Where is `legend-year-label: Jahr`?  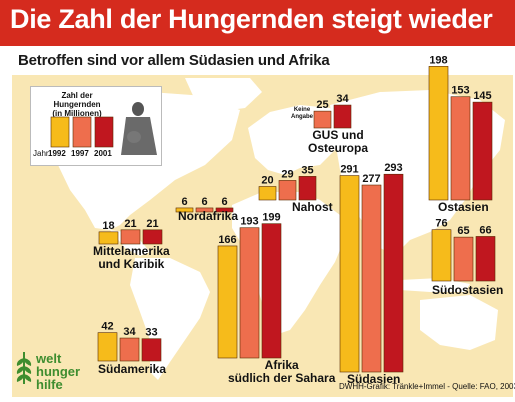
legend-year-label: Jahr is located at coordinates (41, 153).